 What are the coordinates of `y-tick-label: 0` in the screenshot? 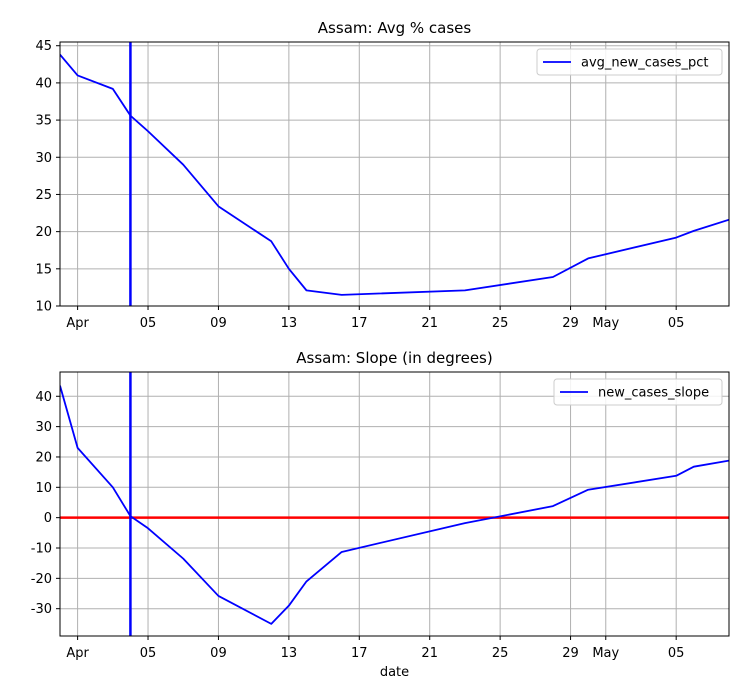 It's located at (48, 518).